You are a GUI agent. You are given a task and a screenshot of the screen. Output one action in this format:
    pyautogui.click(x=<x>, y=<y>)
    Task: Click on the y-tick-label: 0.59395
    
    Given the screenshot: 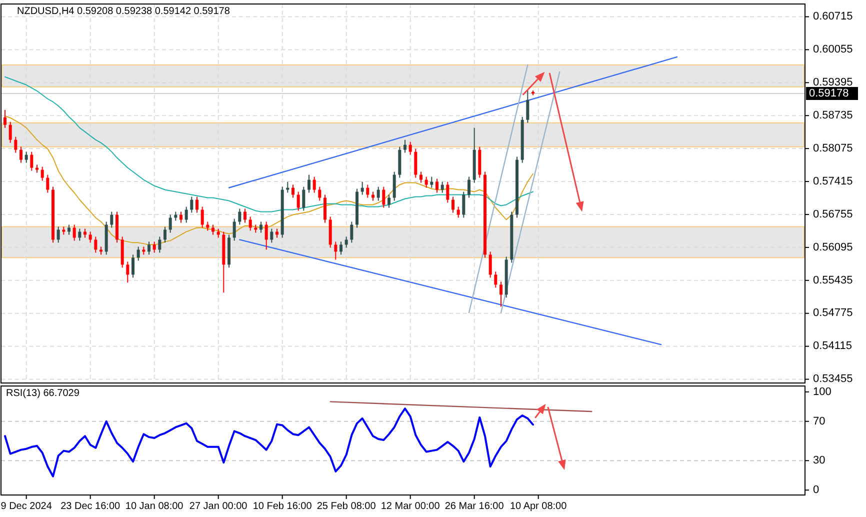 What is the action you would take?
    pyautogui.click(x=833, y=82)
    